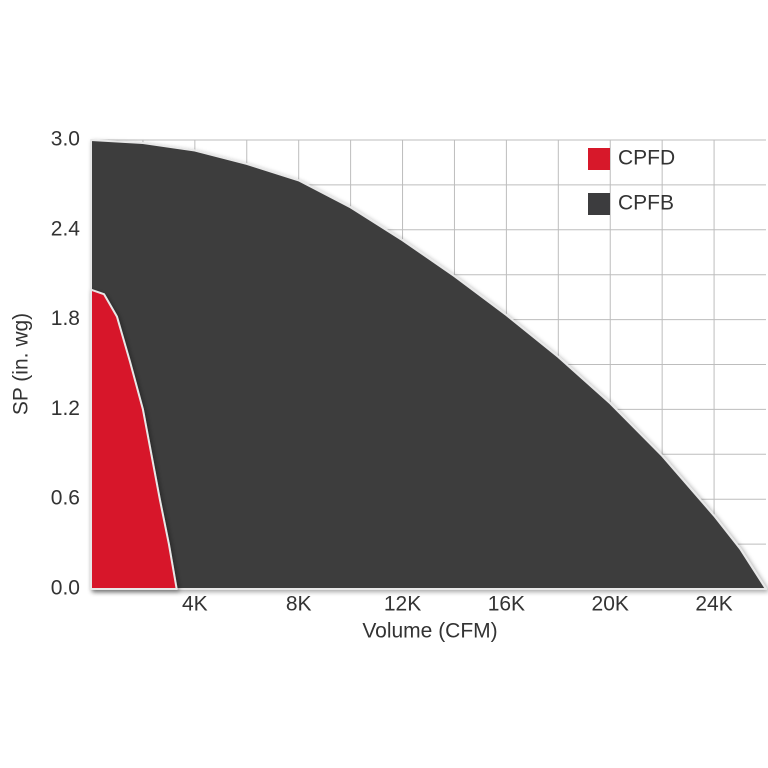 The height and width of the screenshot is (768, 768). What do you see at coordinates (299, 604) in the screenshot?
I see `x-tick-label: 8K` at bounding box center [299, 604].